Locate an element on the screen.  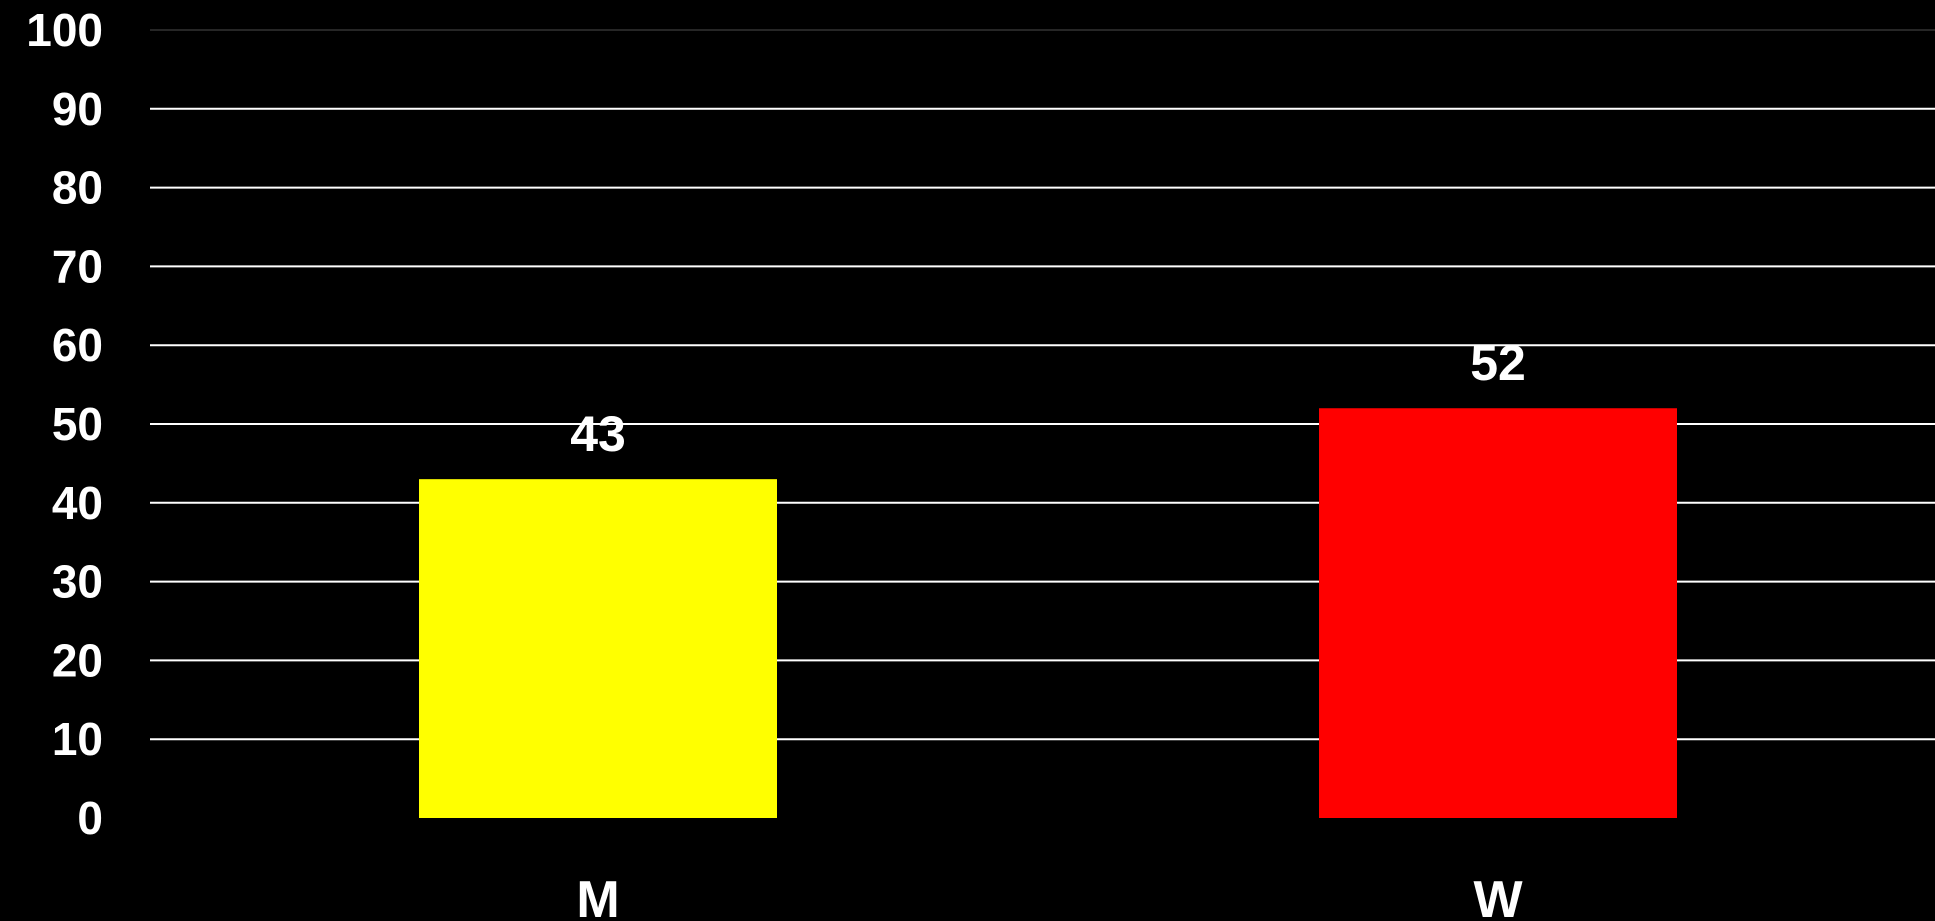
data-labels: 43 52 is located at coordinates (1048, 398).